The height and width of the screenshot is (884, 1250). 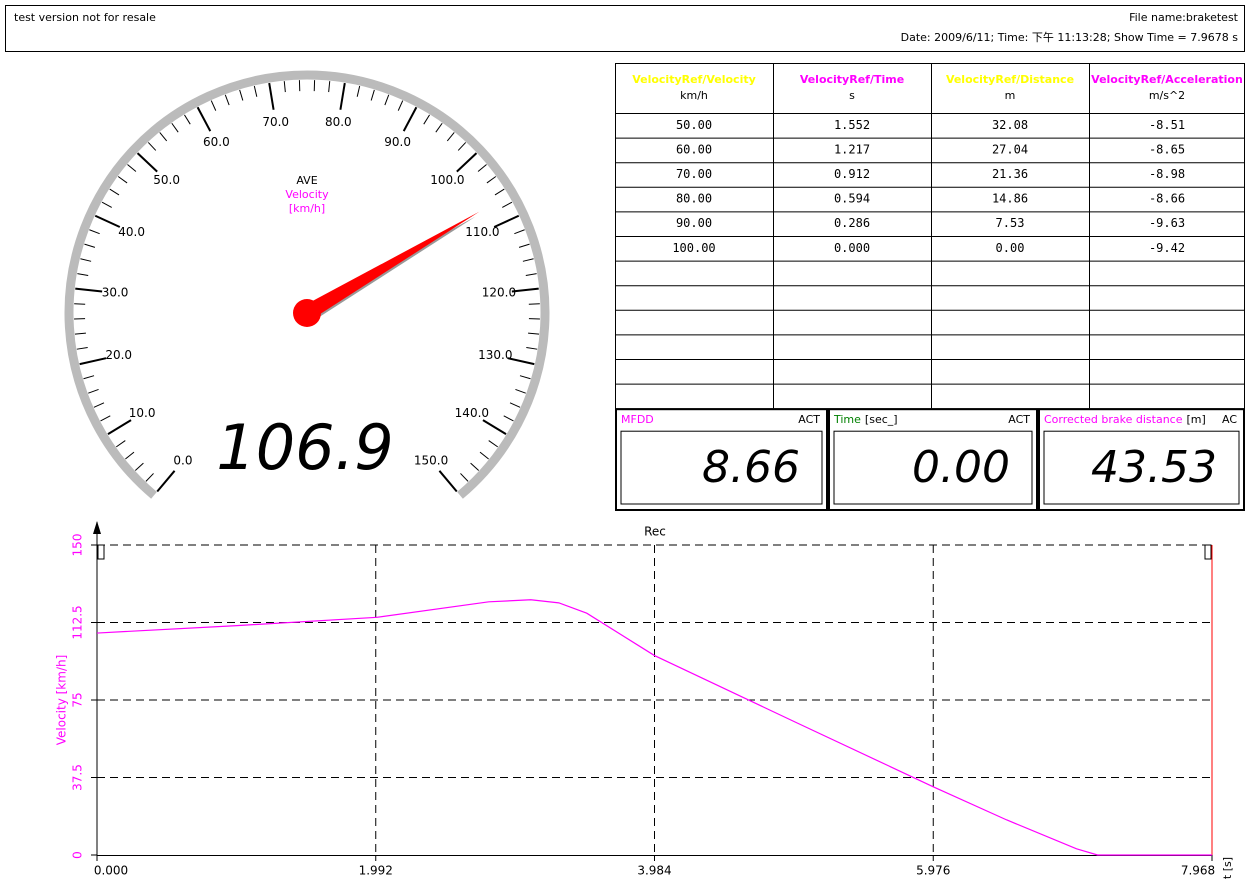 What do you see at coordinates (852, 95) in the screenshot?
I see `column-unit: s` at bounding box center [852, 95].